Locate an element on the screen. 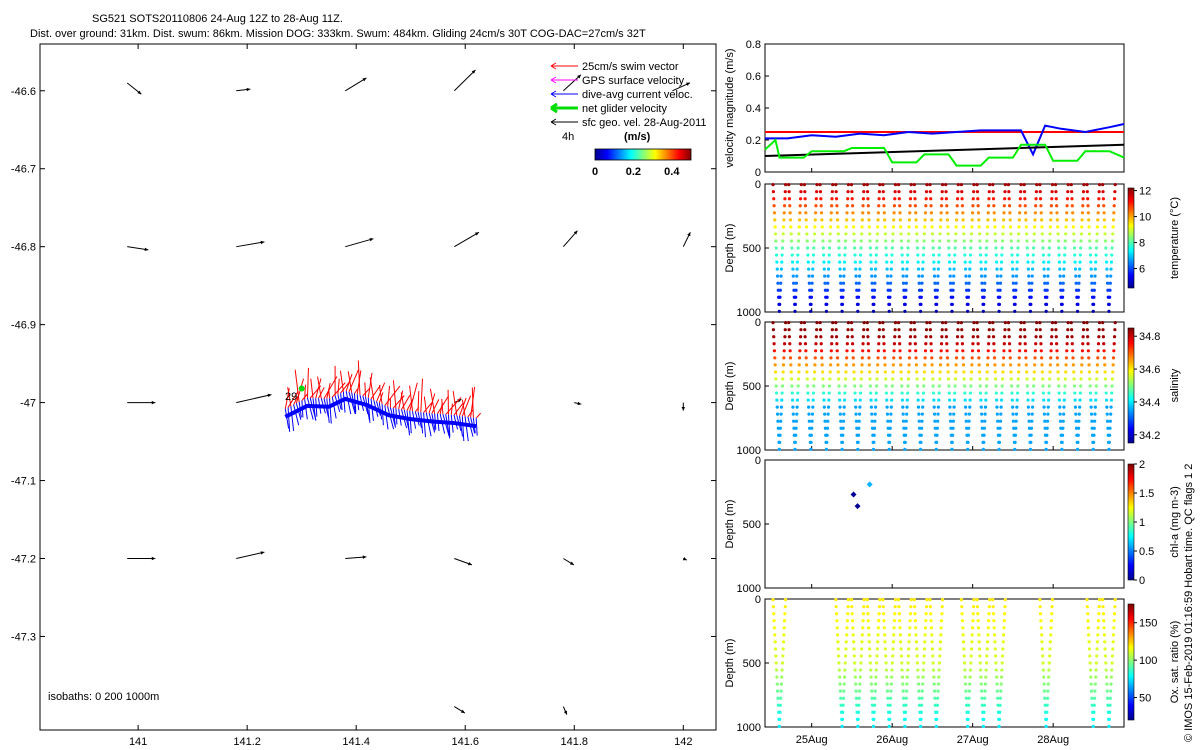 Image resolution: width=1200 pixels, height=750 pixels. oxygen-colorbar is located at coordinates (1131, 662).